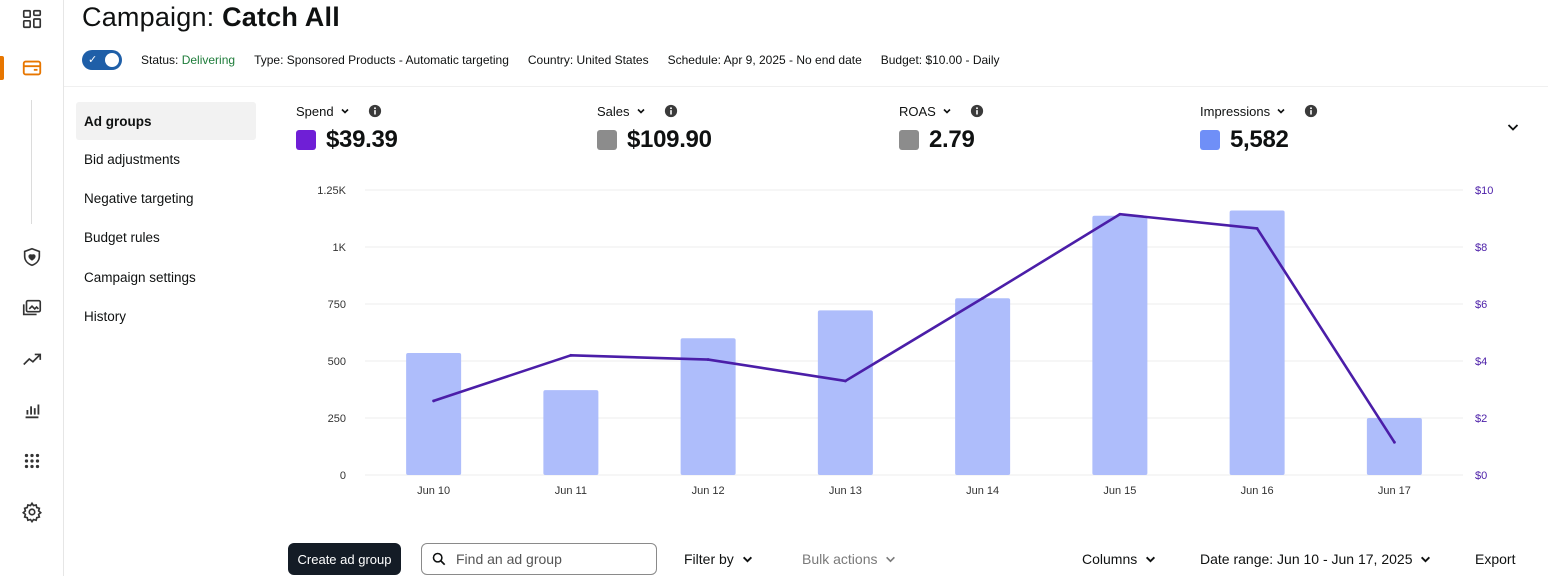 The height and width of the screenshot is (576, 1548). I want to click on ad-group-search, so click(539, 559).